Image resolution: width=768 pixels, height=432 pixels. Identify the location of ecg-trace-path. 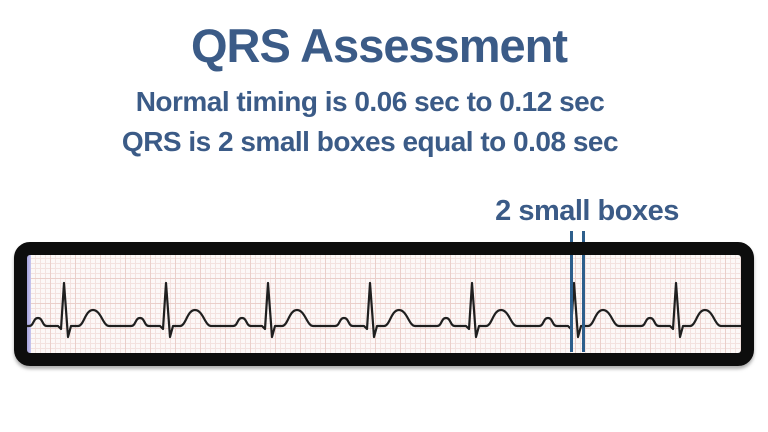
(384, 310).